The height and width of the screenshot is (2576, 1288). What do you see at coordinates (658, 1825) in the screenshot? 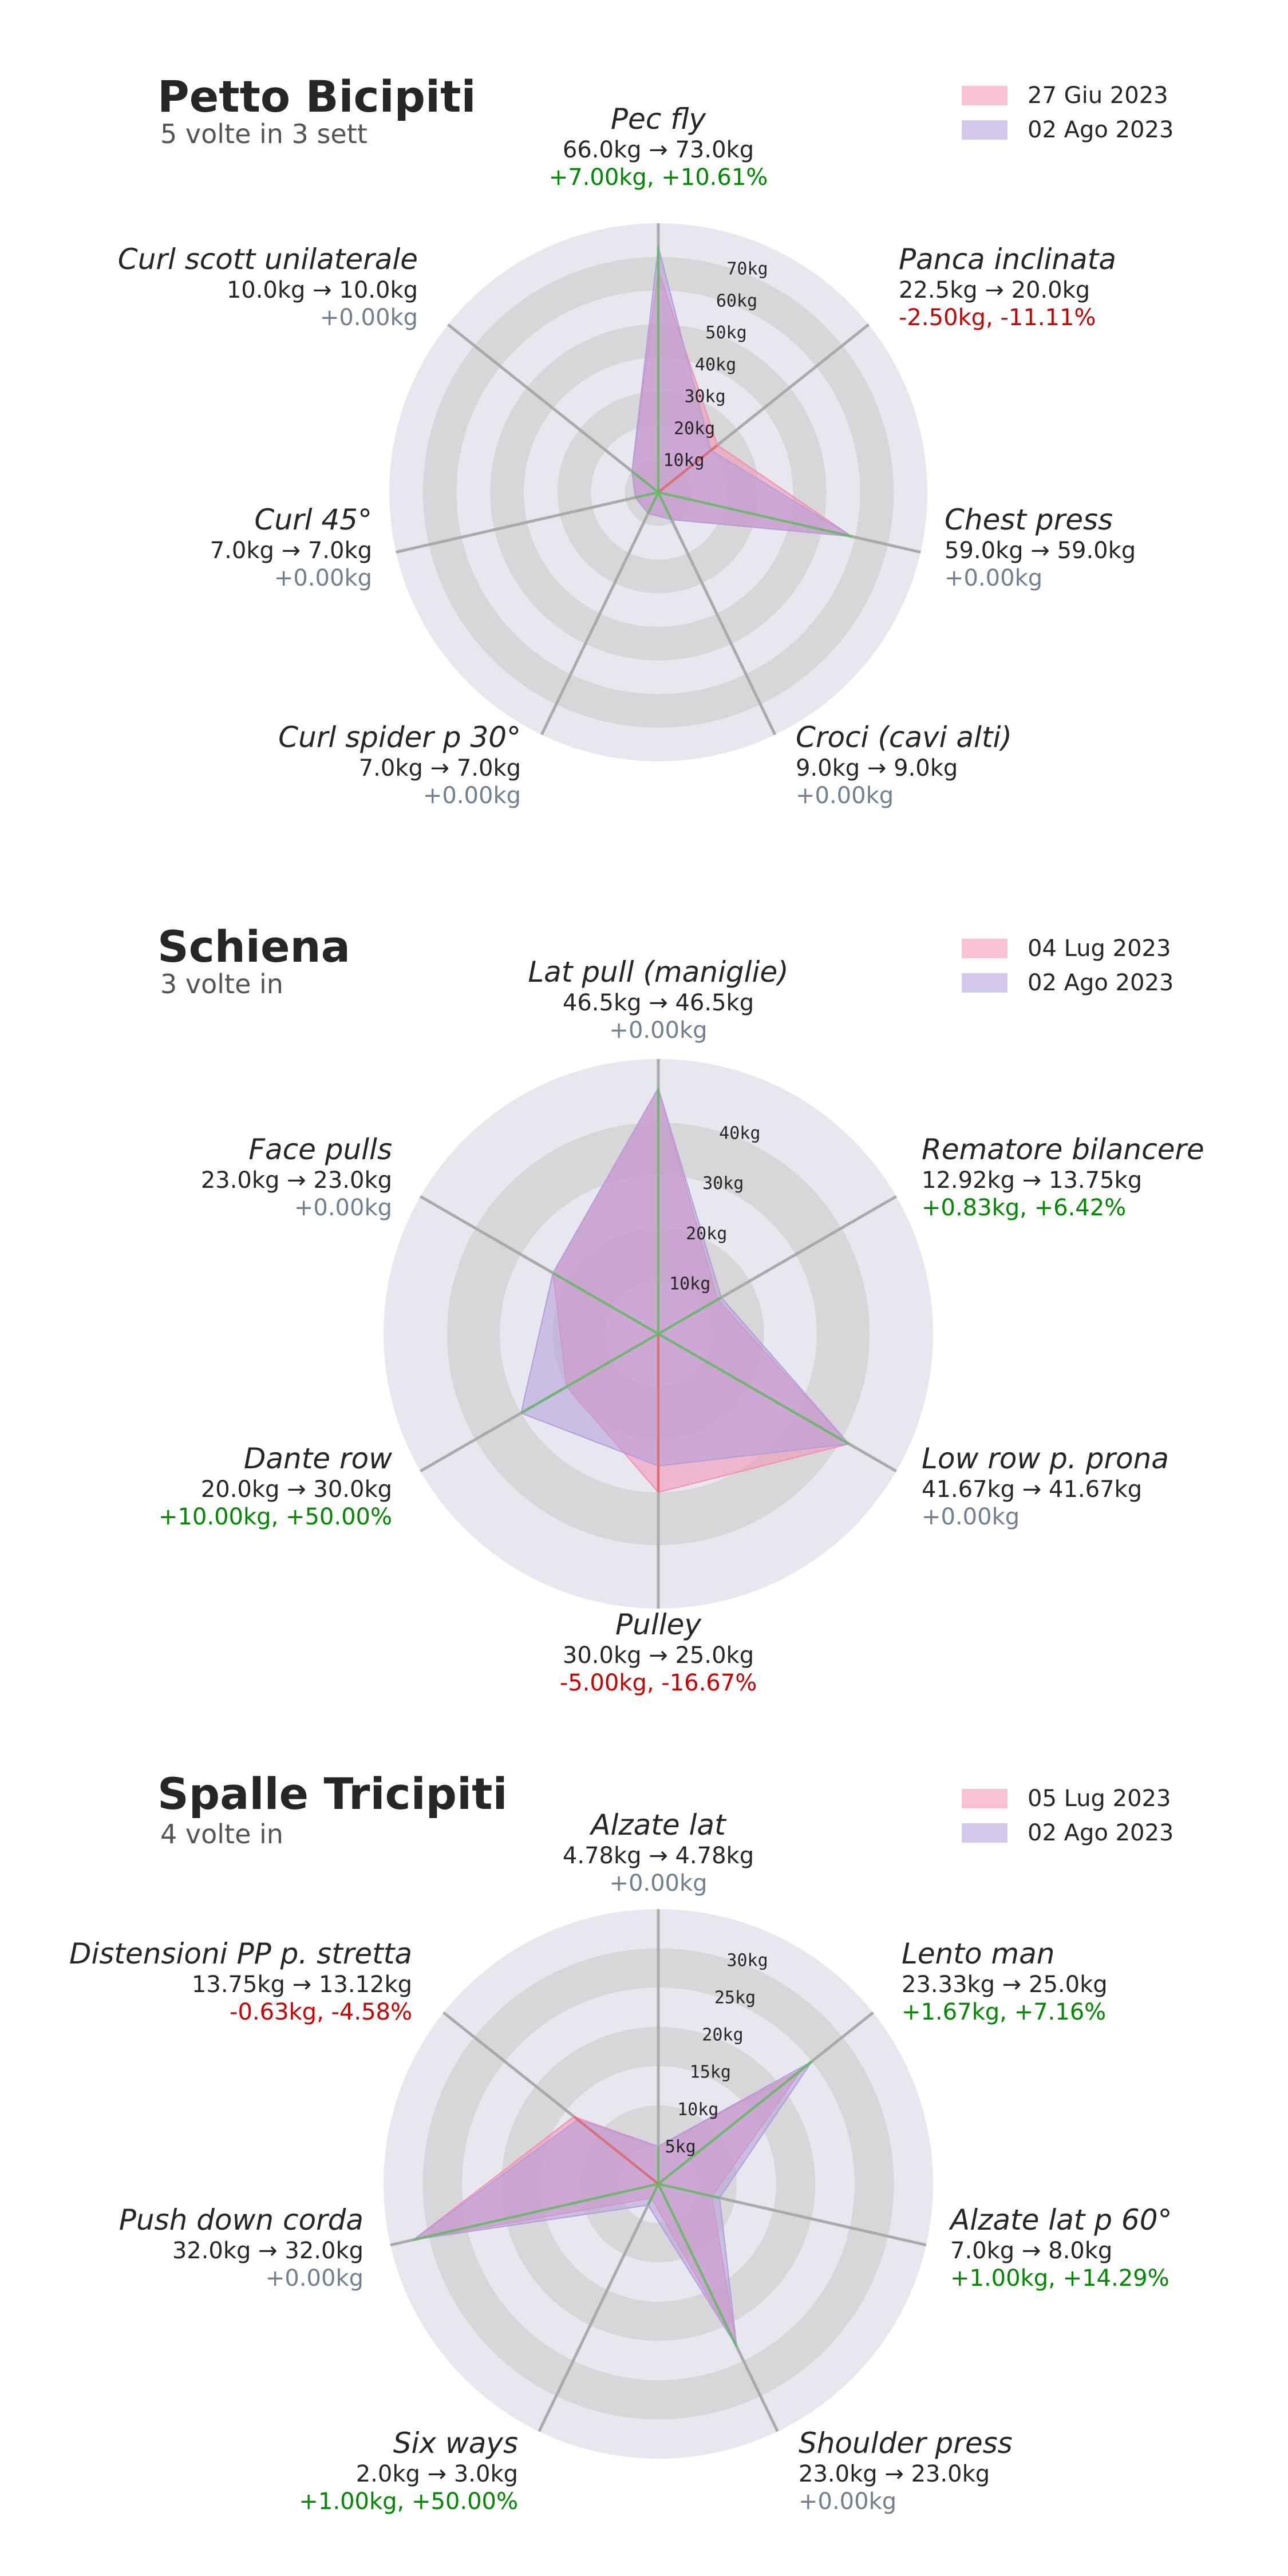
I see `axis-name: Alzate lat` at bounding box center [658, 1825].